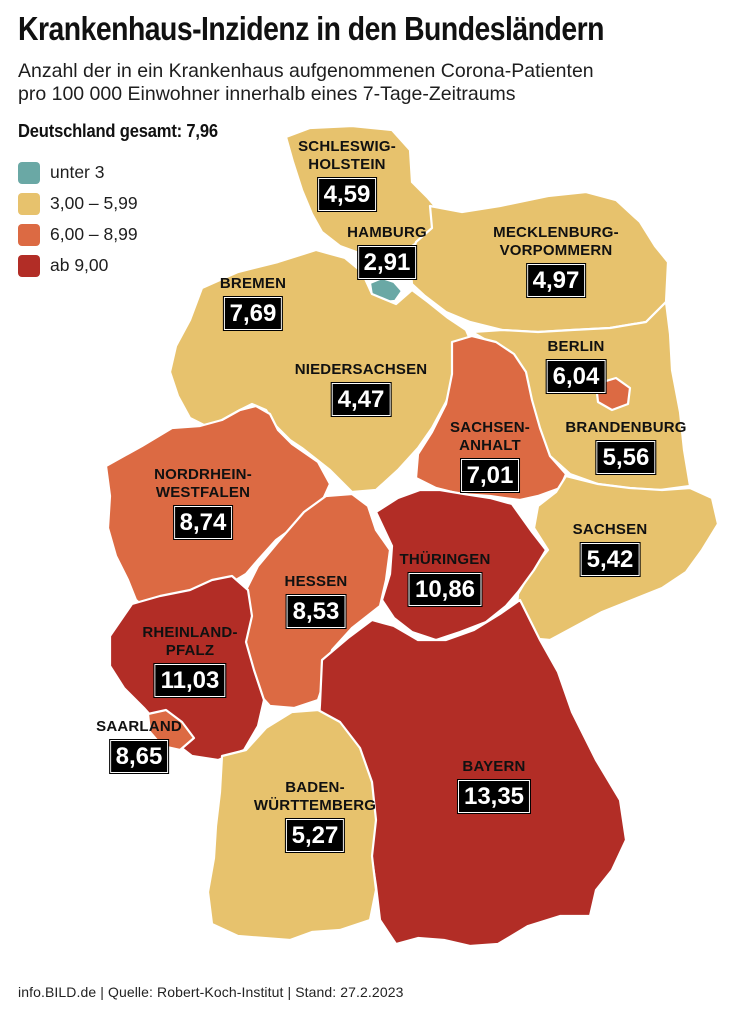 This screenshot has width=756, height=1011. I want to click on state-label-niedersachsen: NIEDERSACHSEN 4,47, so click(361, 389).